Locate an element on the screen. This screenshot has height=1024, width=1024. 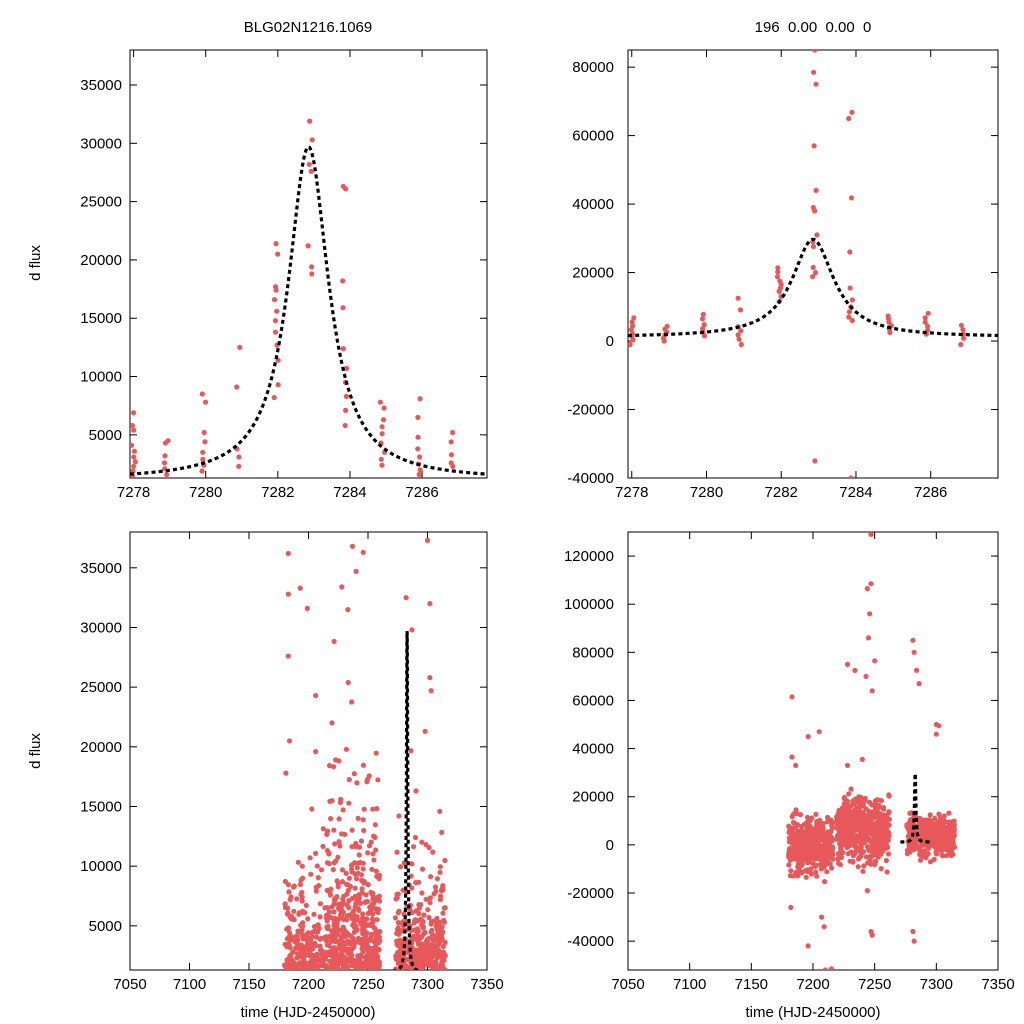
y-tick-label-top-right: 20000 is located at coordinates (593, 273).